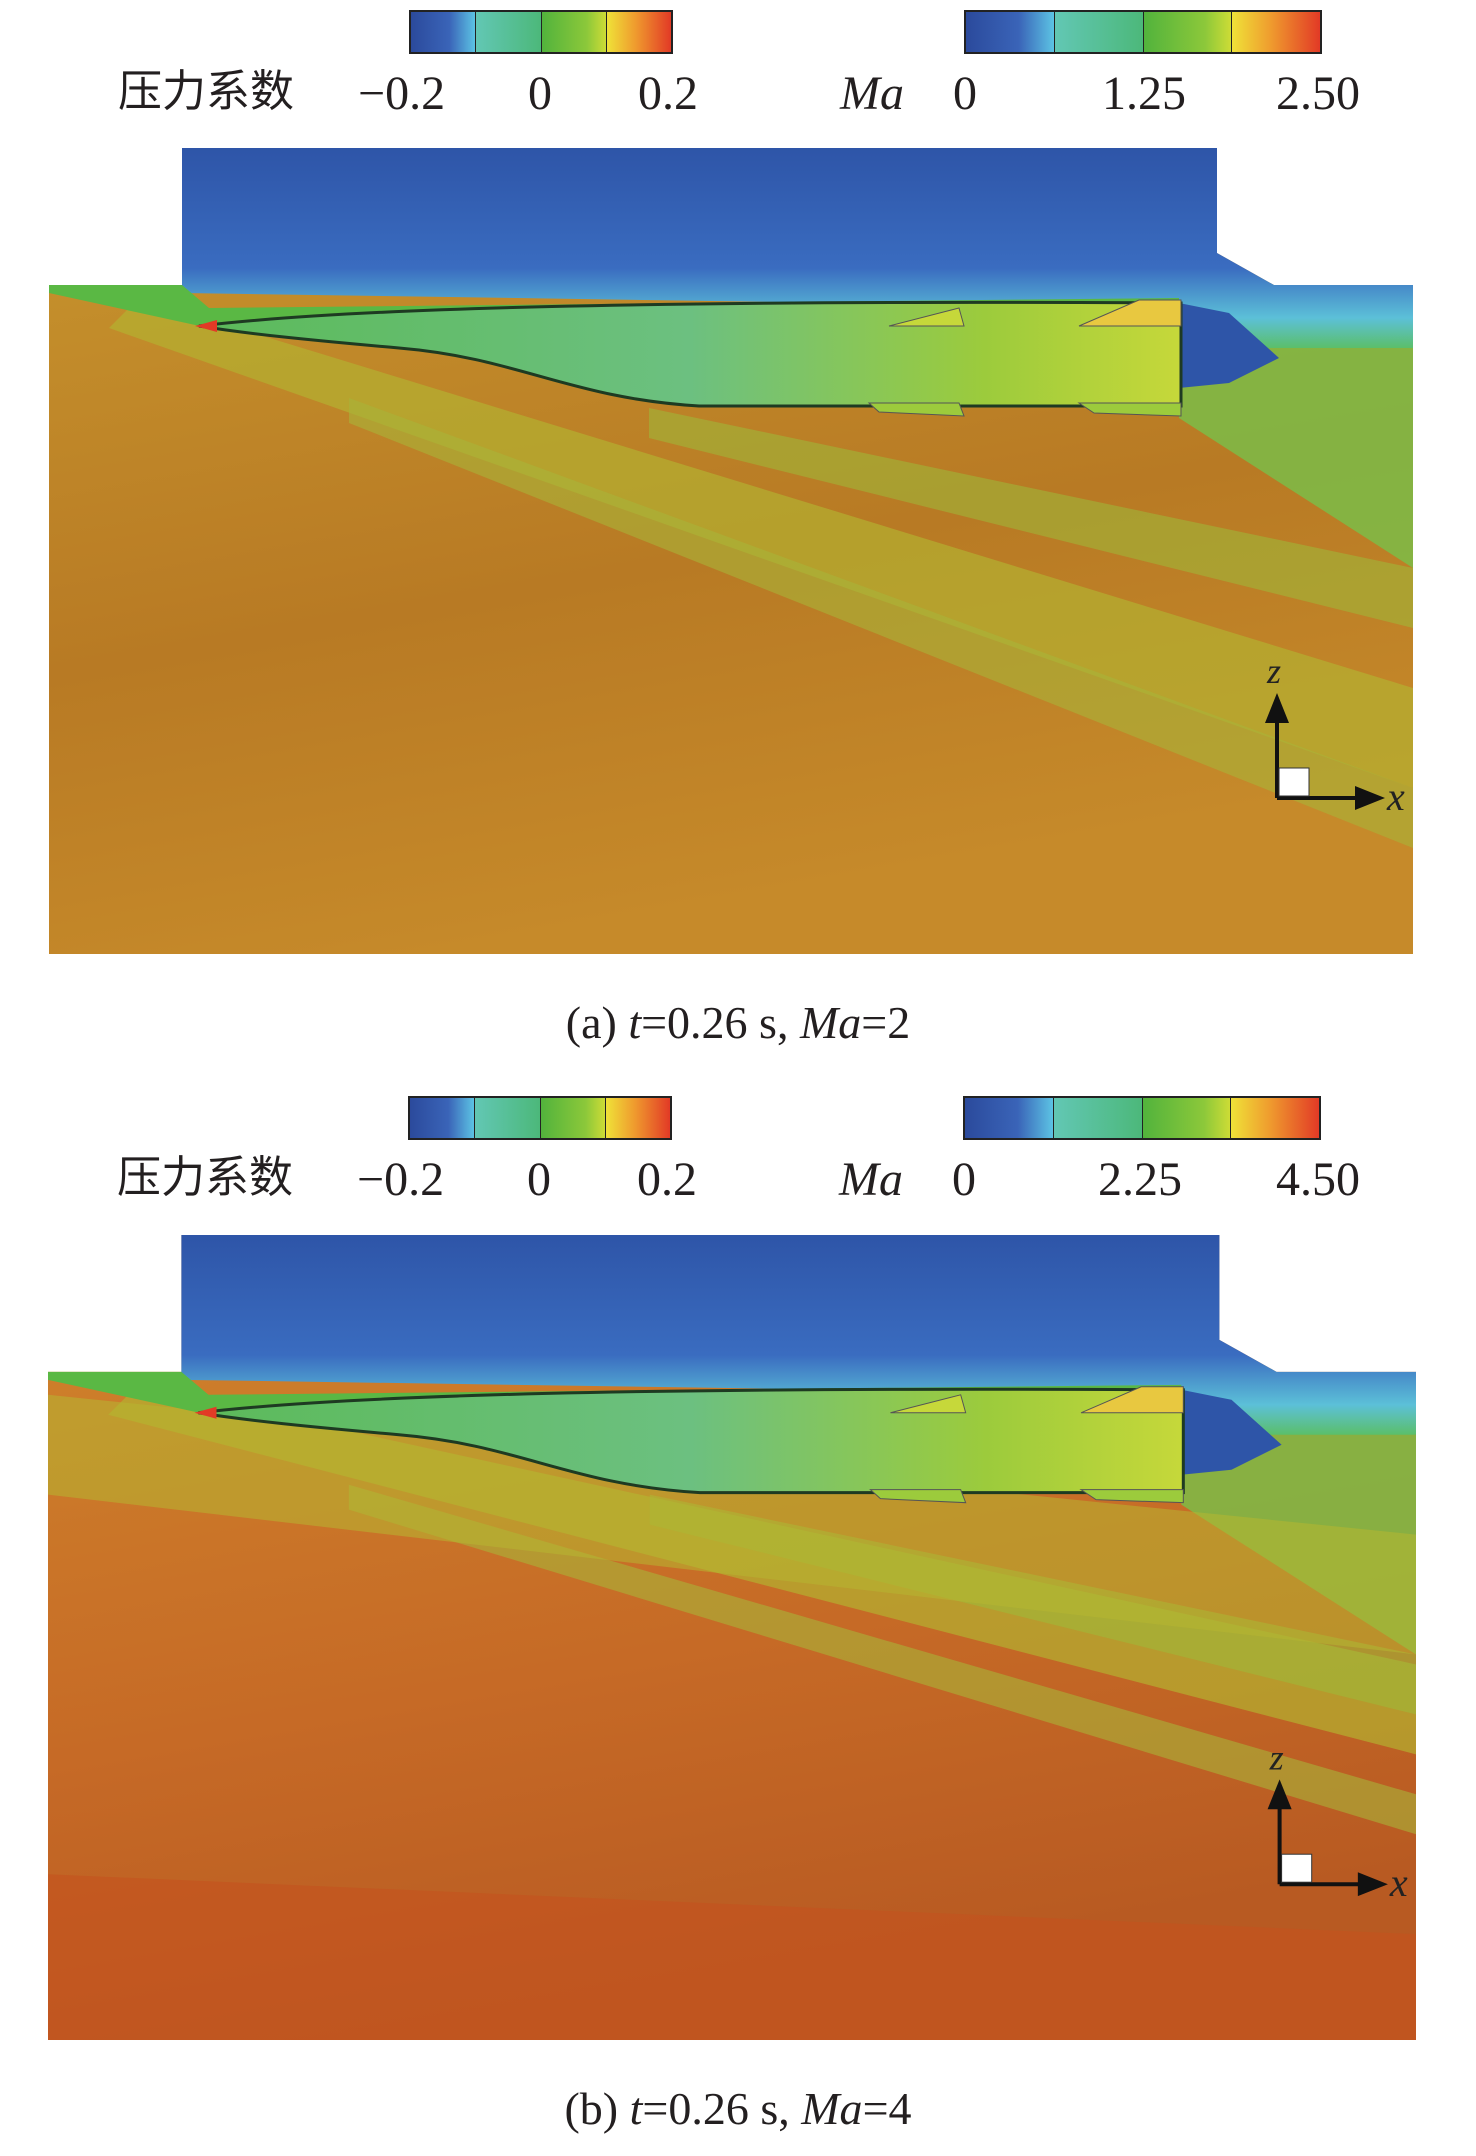  I want to click on pressure-colorbar-a, so click(541, 32).